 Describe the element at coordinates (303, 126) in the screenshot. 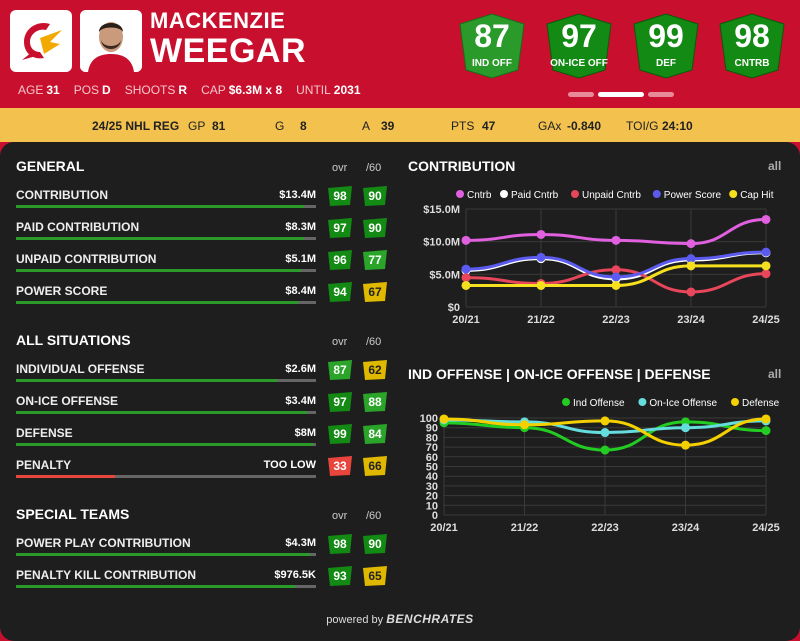

I see `g-value: 8` at that location.